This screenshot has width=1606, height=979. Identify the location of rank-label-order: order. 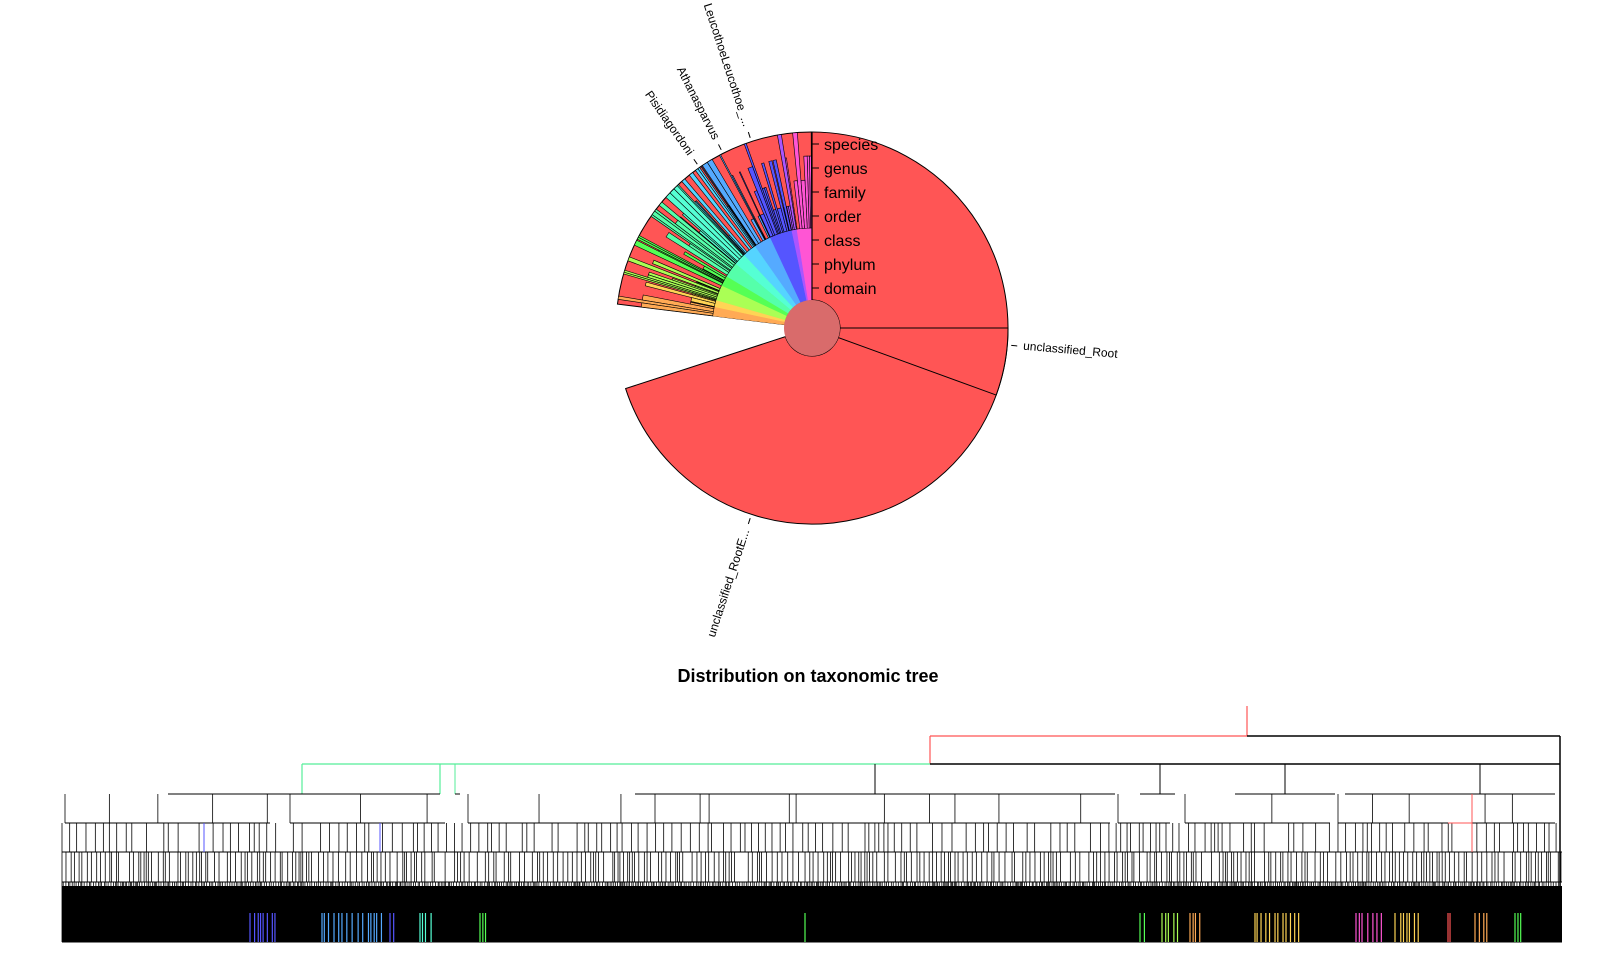
(843, 217).